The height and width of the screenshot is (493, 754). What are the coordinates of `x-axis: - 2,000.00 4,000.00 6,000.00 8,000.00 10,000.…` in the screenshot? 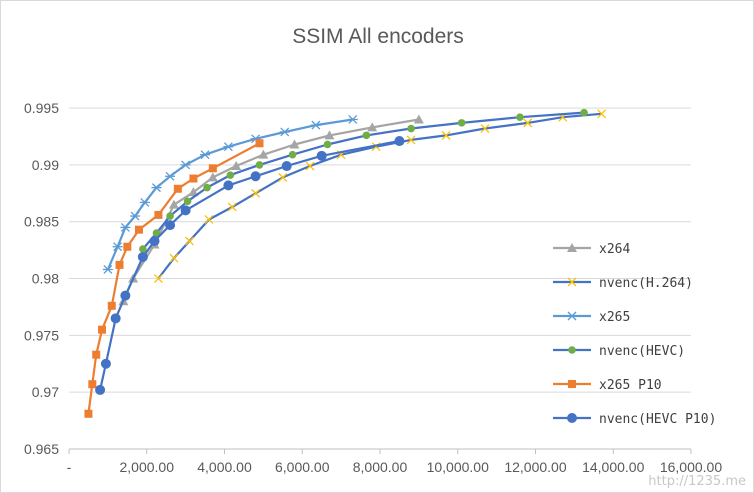 It's located at (394, 461).